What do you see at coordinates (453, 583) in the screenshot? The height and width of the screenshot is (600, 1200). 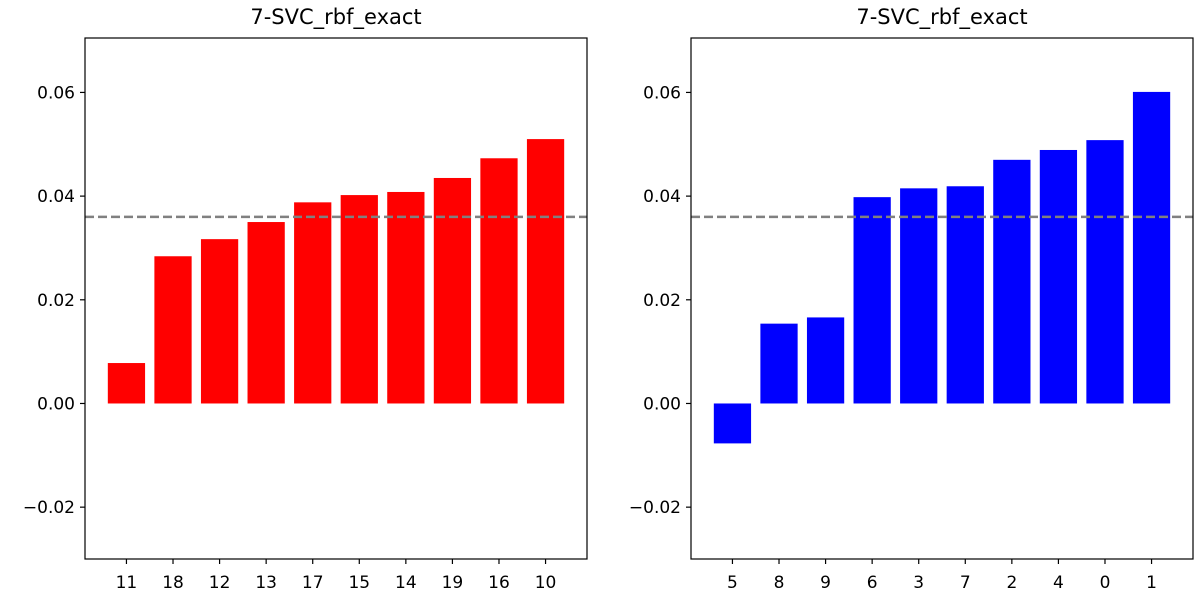 I see `left-xtick-label: 19` at bounding box center [453, 583].